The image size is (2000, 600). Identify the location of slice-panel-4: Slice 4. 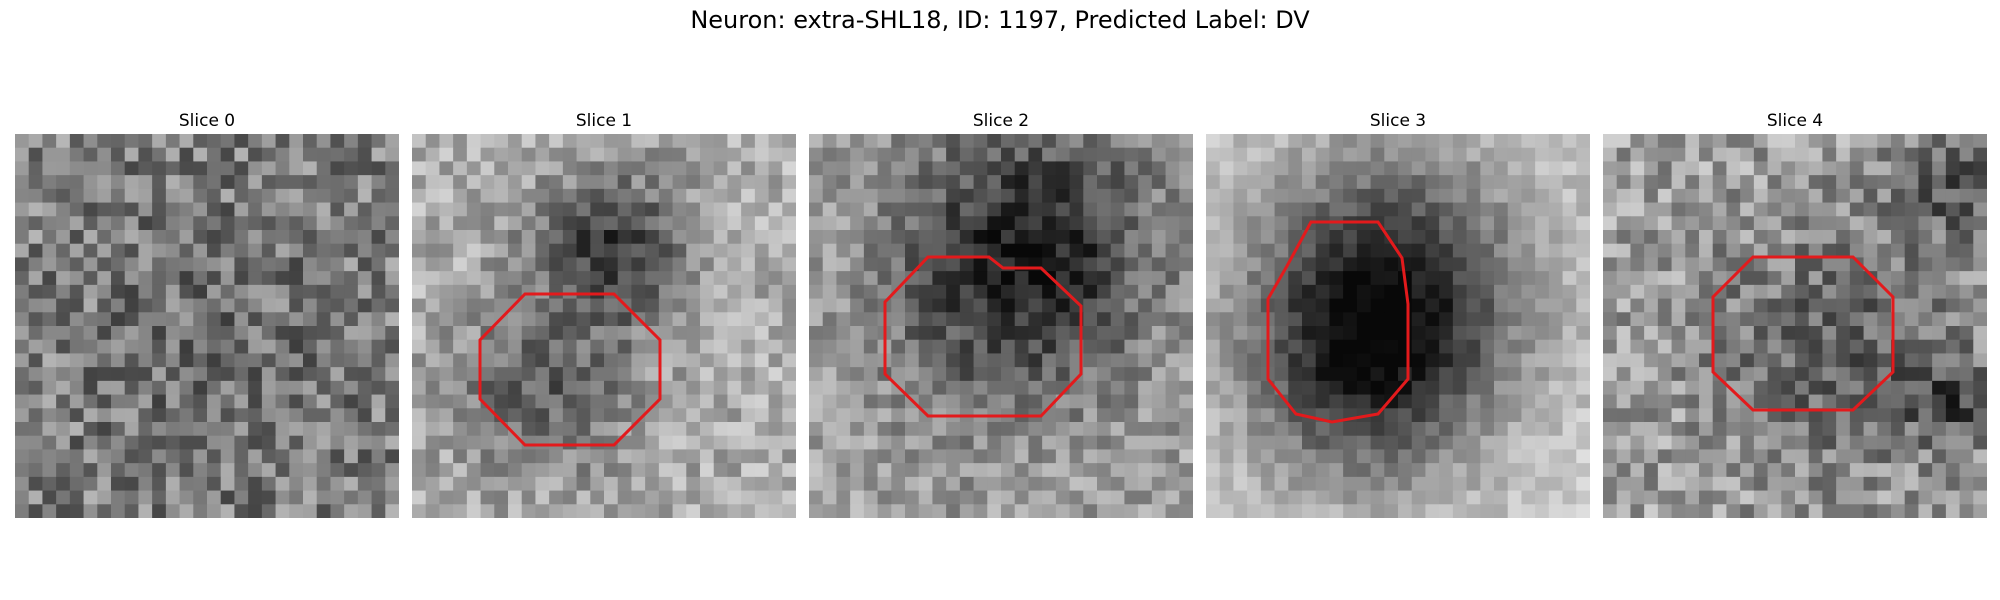
(1795, 313).